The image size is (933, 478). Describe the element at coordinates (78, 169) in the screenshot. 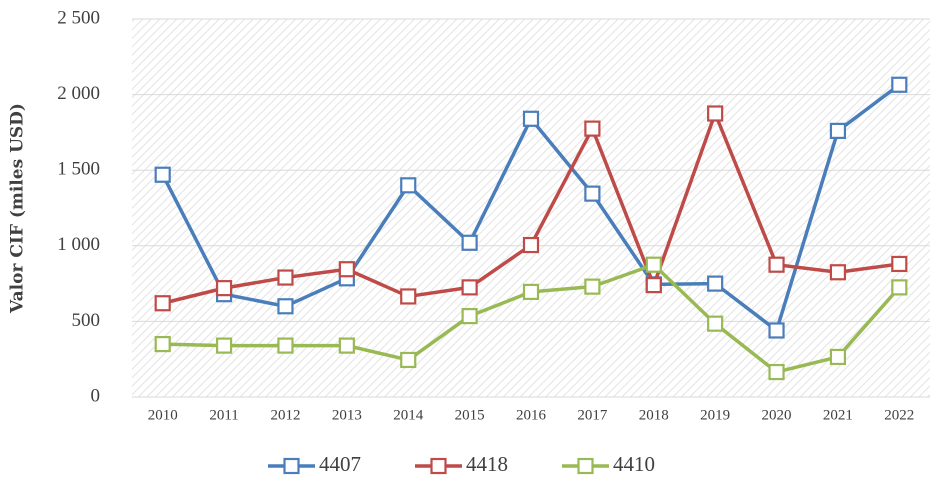

I see `y-tick-label: 1 500` at that location.